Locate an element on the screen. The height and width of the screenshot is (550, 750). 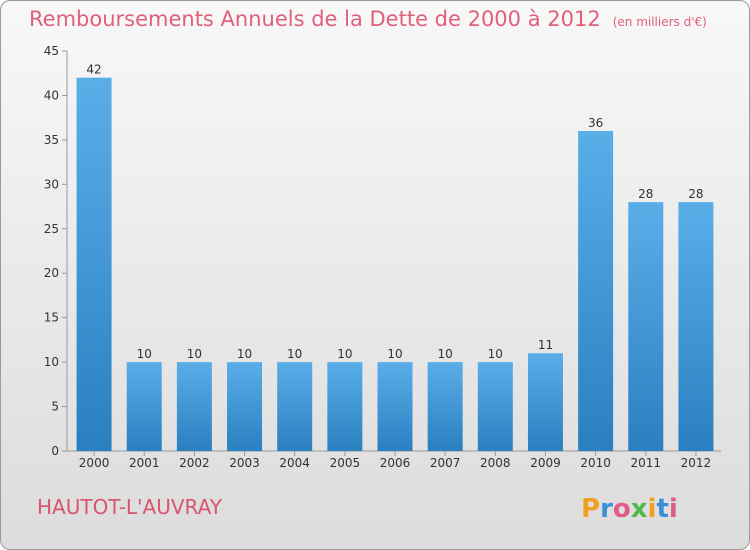
commune-name: HAUTOT-L'AUVRAY is located at coordinates (129, 507).